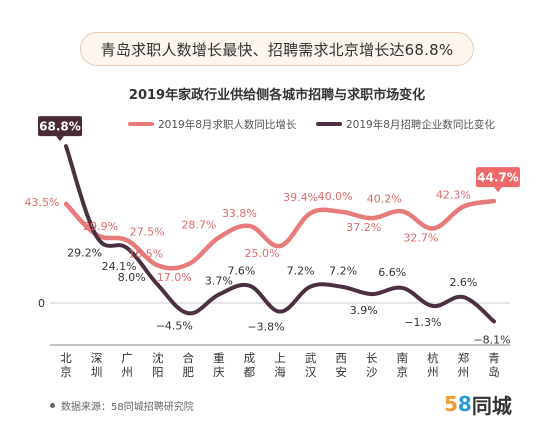  Describe the element at coordinates (301, 271) in the screenshot. I see `data-label-1-8: 7.2%` at that location.